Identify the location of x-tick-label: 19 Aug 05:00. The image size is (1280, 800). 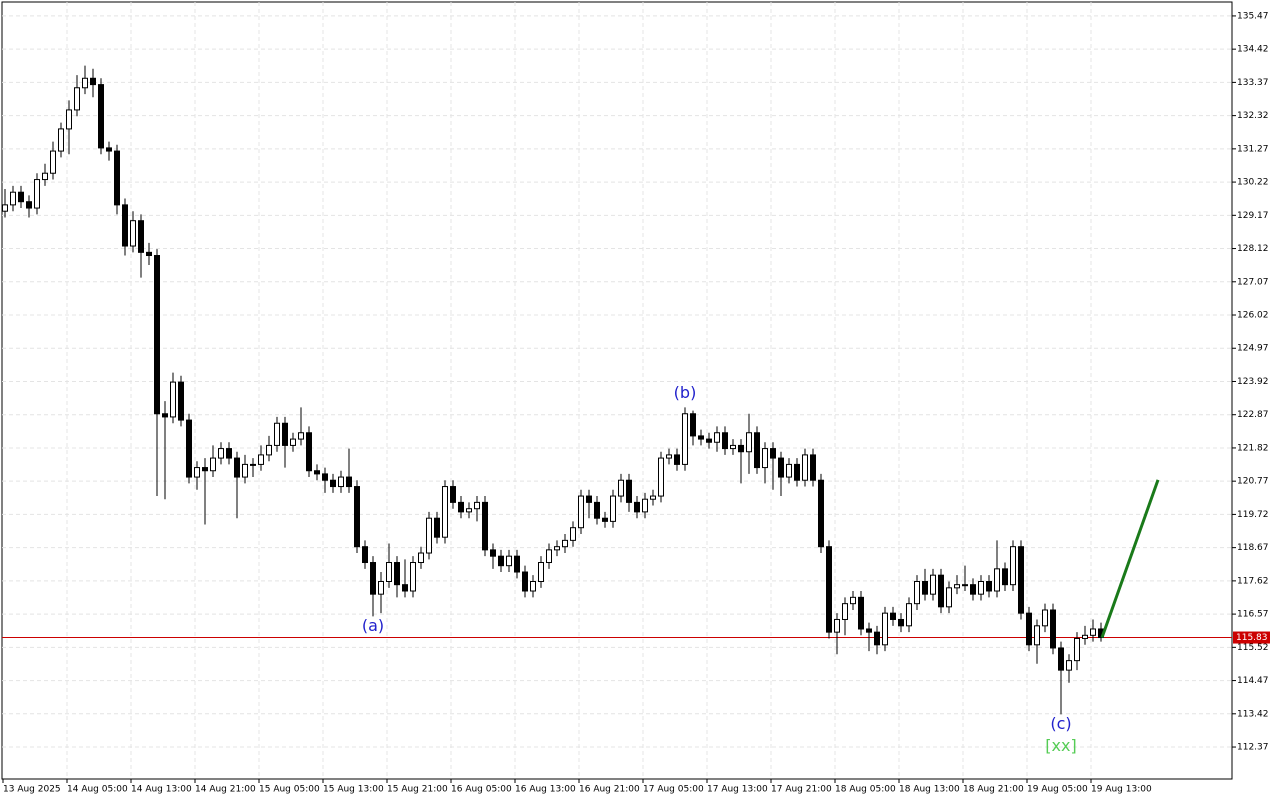
(1057, 790).